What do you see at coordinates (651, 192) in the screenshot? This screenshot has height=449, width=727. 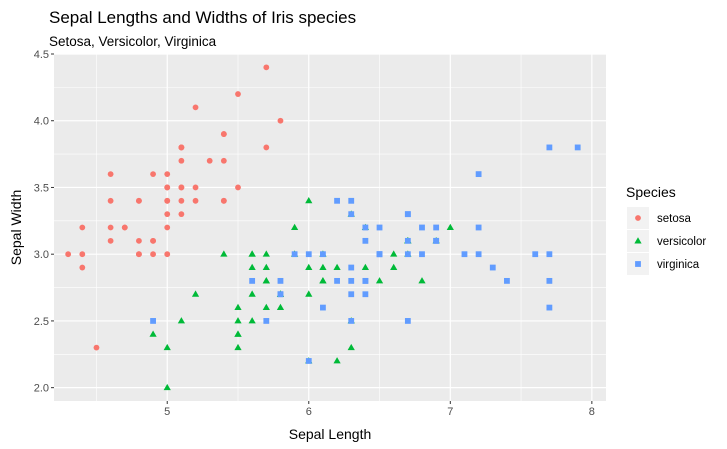 I see `legend-title: Species` at bounding box center [651, 192].